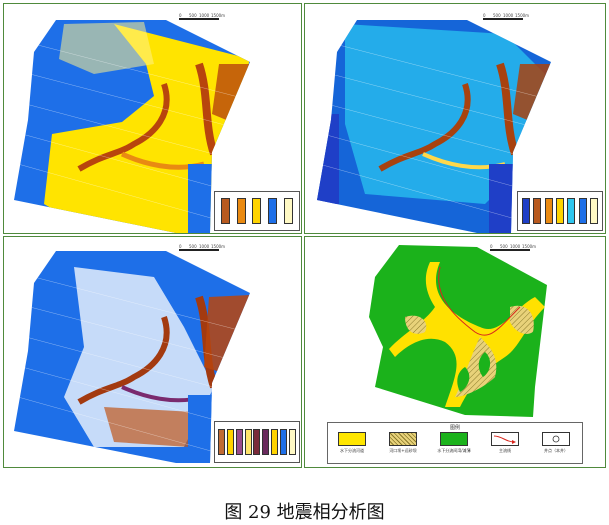 The image size is (609, 525). What do you see at coordinates (403, 439) in the screenshot?
I see `legend-swatch-bar` at bounding box center [403, 439].